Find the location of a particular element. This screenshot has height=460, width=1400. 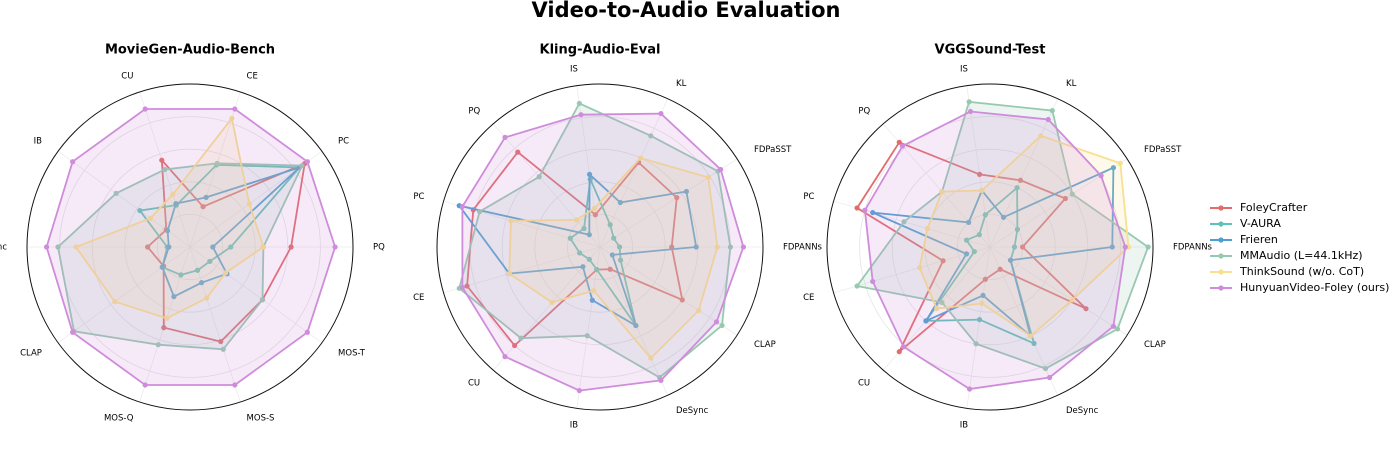

axis-label: PC is located at coordinates (343, 142).